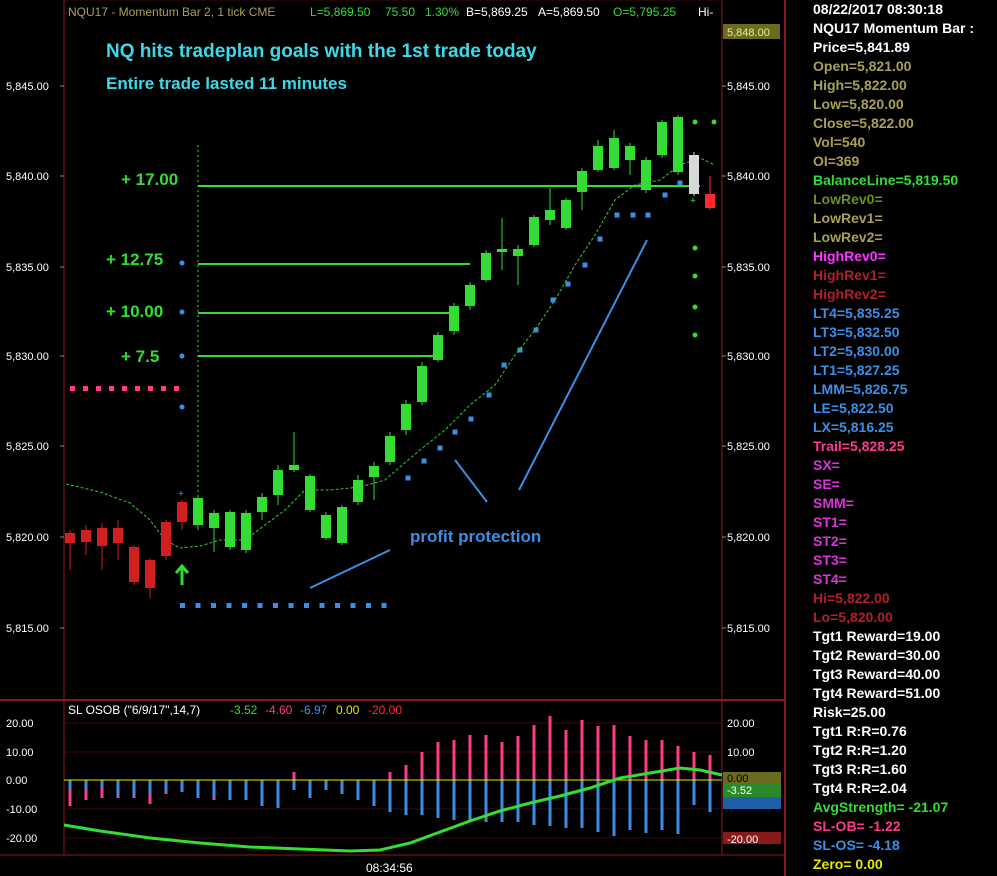 The image size is (997, 876). I want to click on data-window-row: LMM=5,826.75, so click(860, 389).